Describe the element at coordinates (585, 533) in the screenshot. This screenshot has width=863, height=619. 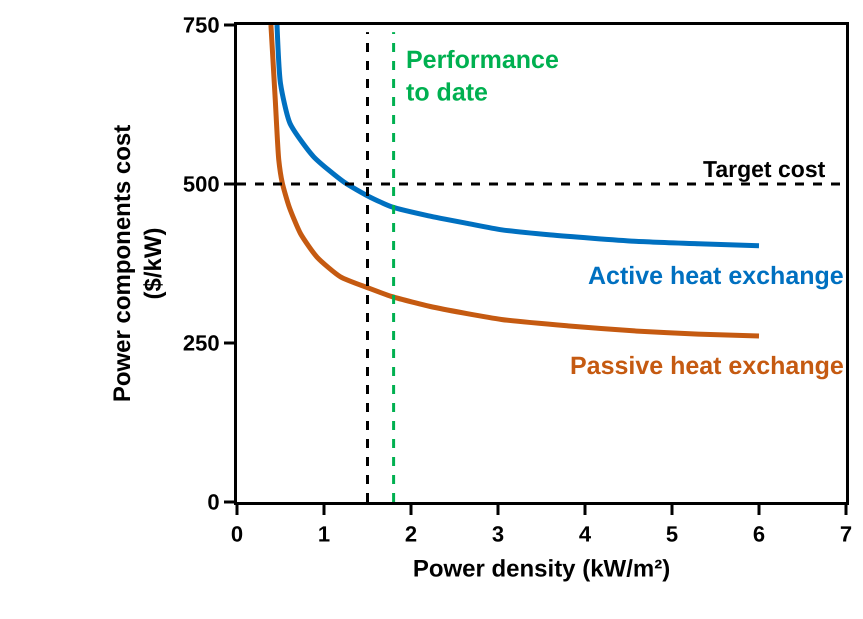
I see `x-tick-label: 4` at that location.